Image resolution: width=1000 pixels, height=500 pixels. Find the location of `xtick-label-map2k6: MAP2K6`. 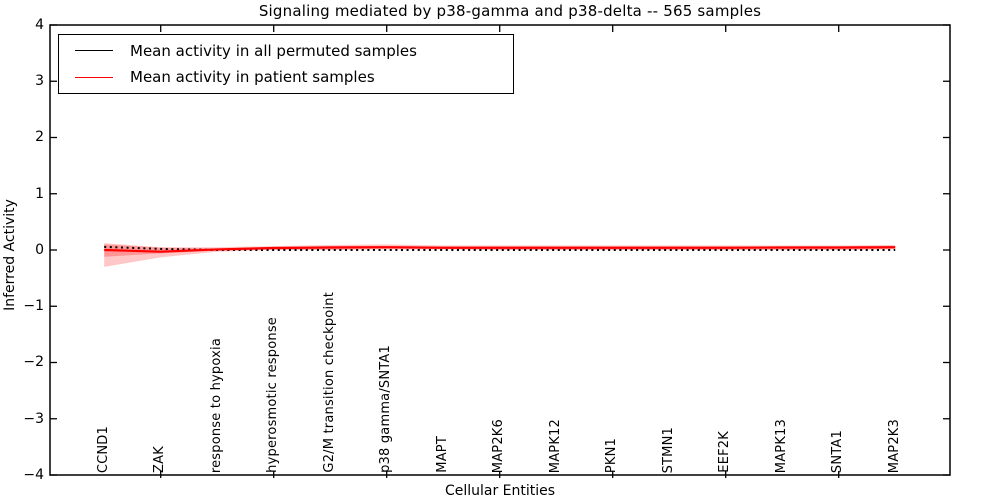

xtick-label-map2k6: MAP2K6 is located at coordinates (498, 445).